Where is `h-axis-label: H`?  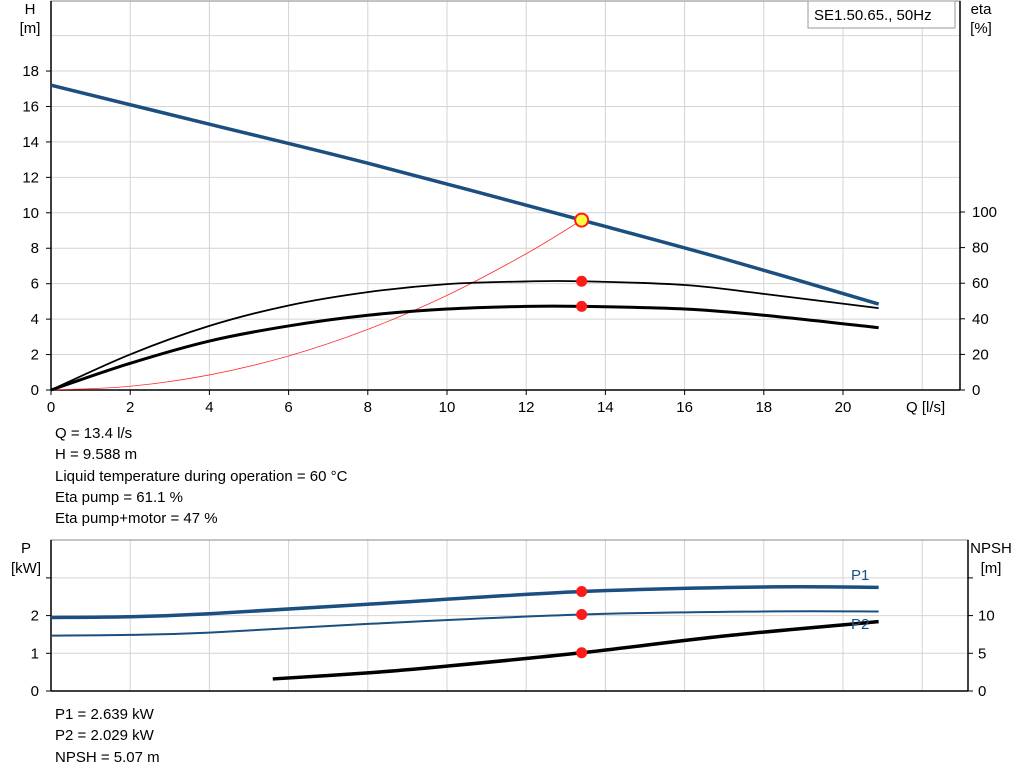 h-axis-label: H is located at coordinates (30, 9).